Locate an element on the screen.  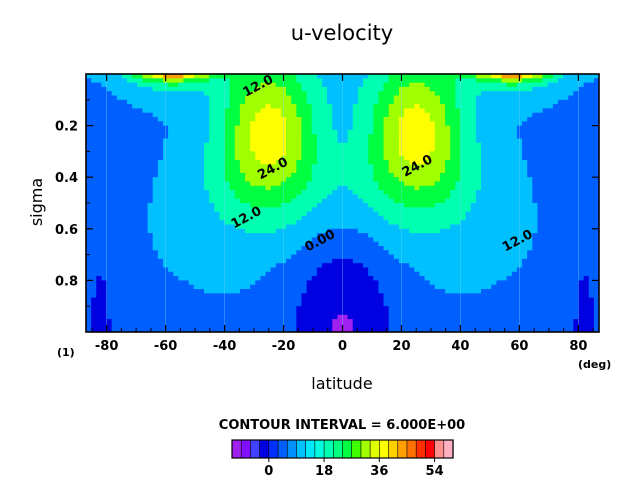
x-tick-label: 60 is located at coordinates (519, 346).